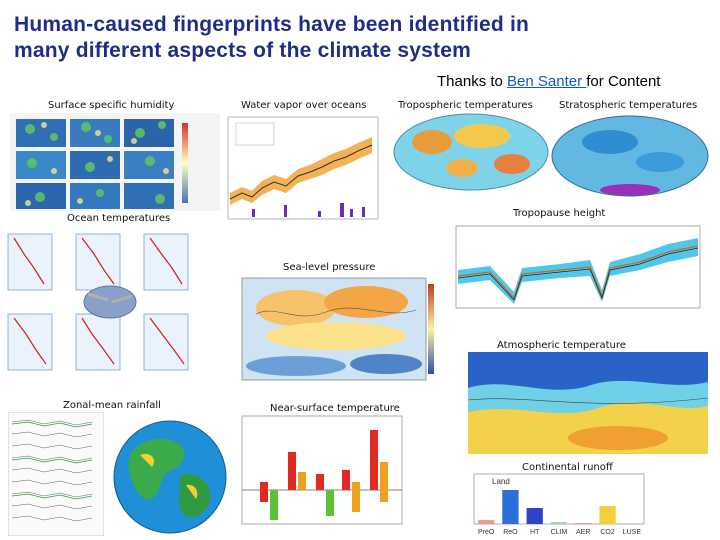 Image resolution: width=720 pixels, height=540 pixels. Describe the element at coordinates (628, 105) in the screenshot. I see `label-stratospheric-temp: Stratospheric temperatures` at that location.